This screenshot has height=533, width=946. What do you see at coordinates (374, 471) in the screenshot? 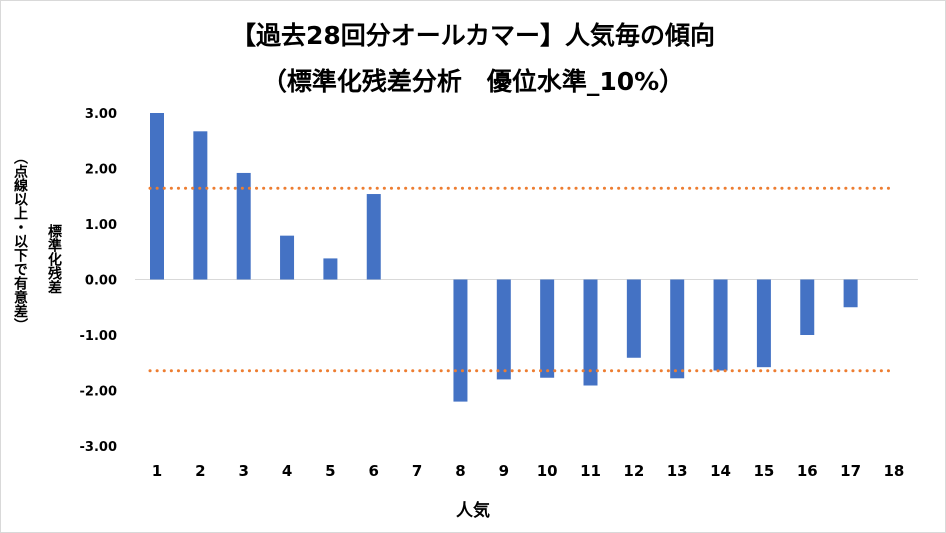
I see `x-tick-label: 6` at bounding box center [374, 471].